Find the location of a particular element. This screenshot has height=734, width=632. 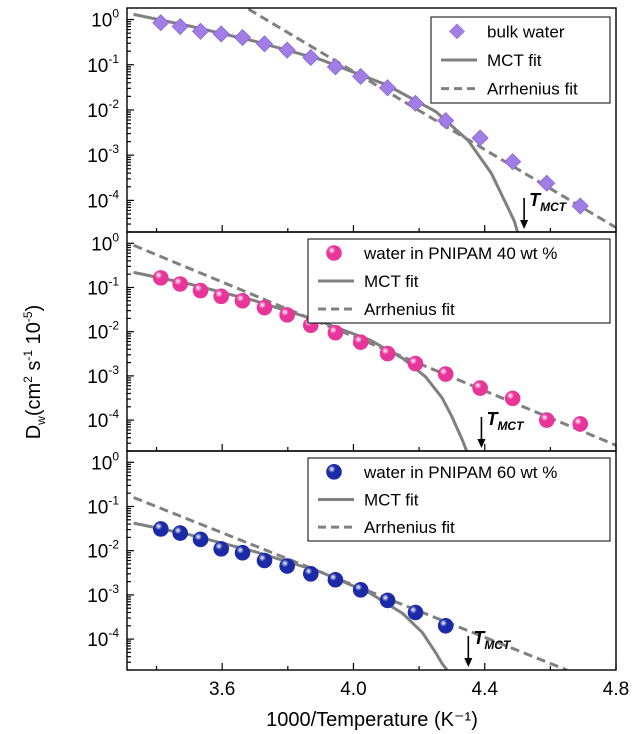

x-tick-label: 3.6 is located at coordinates (222, 689).